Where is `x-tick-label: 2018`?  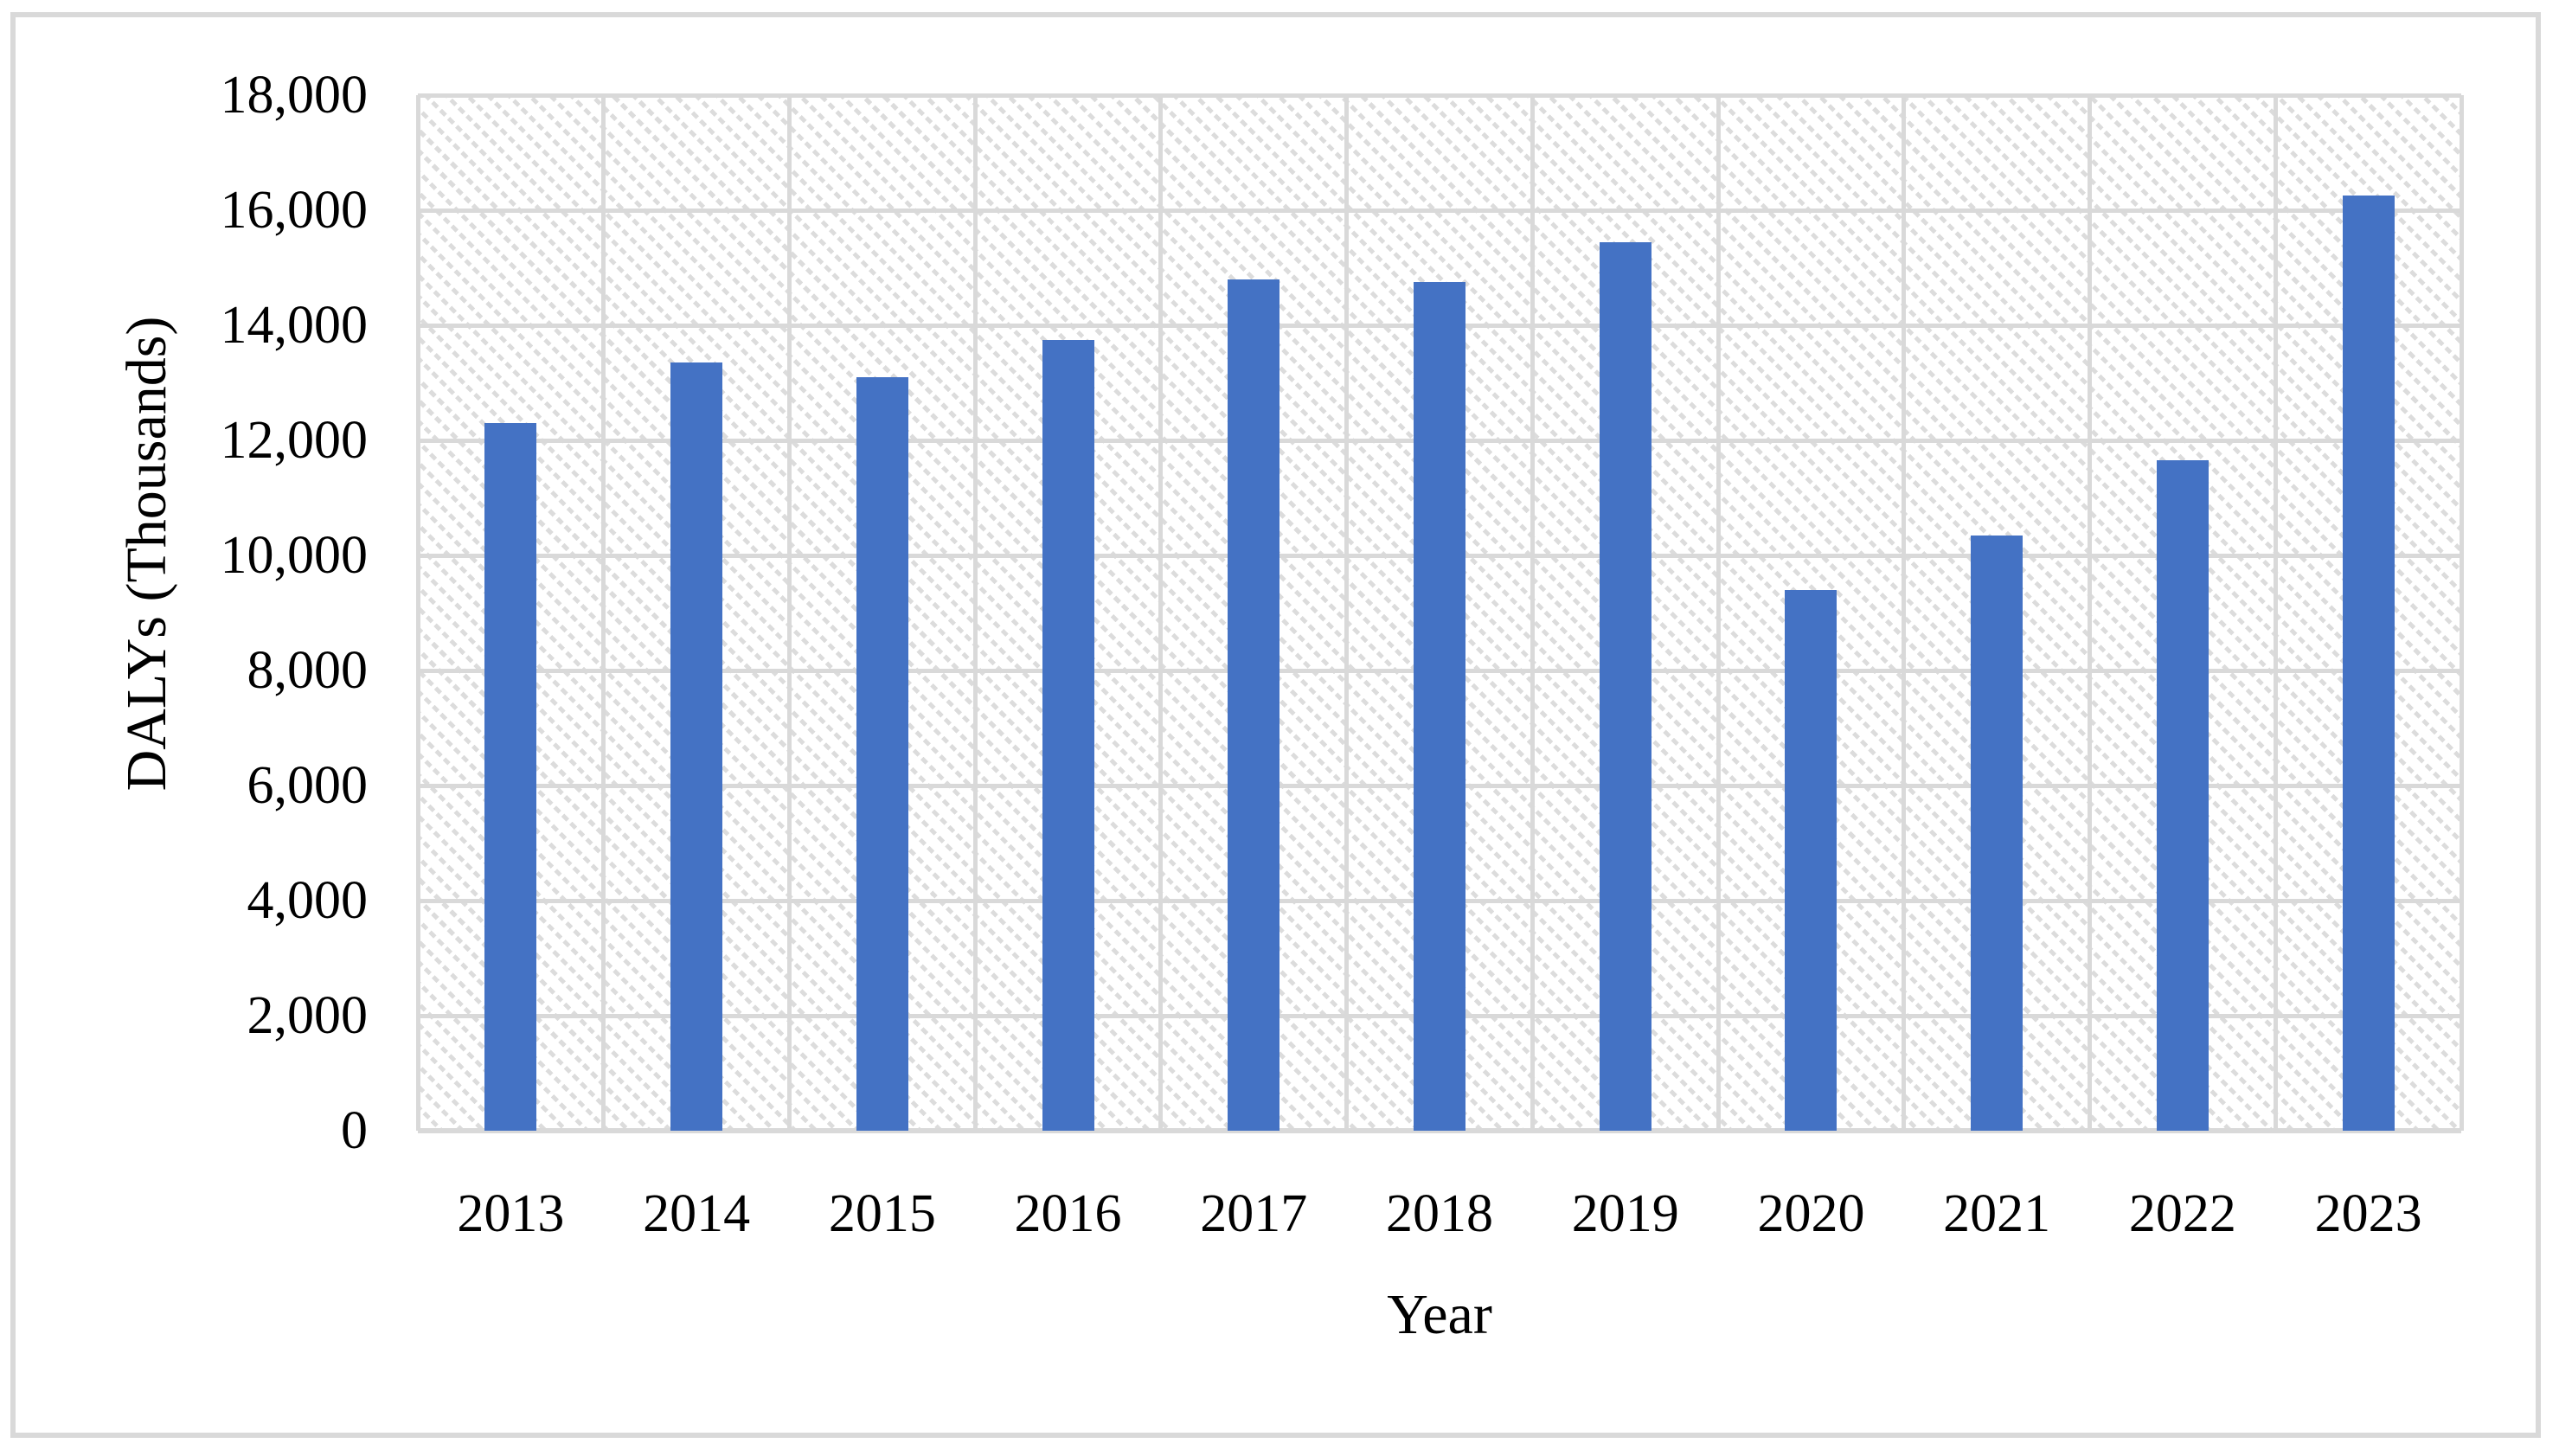 x-tick-label: 2018 is located at coordinates (1440, 1213).